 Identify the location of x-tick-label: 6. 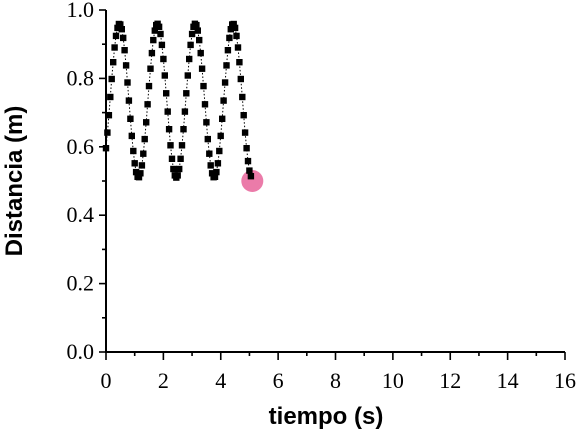
(278, 380).